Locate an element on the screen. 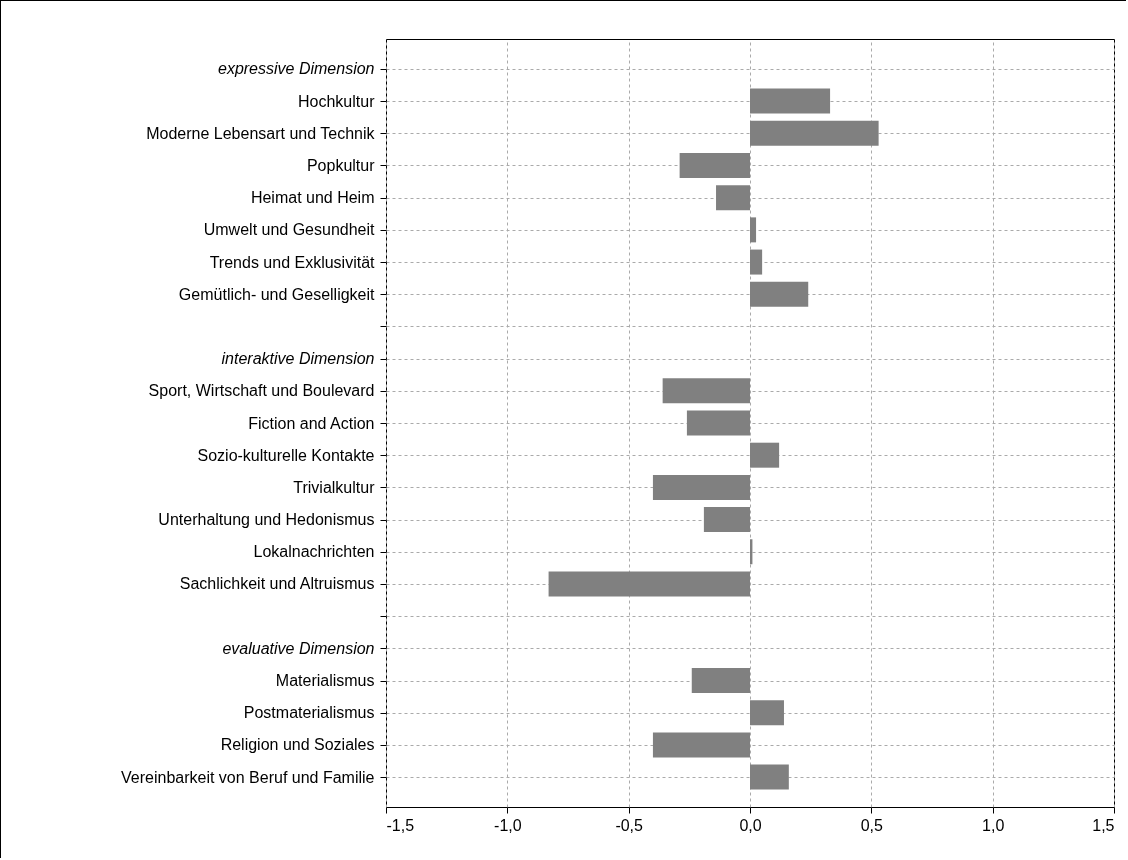 The image size is (1128, 860). y-tick-label: Fiction and Action is located at coordinates (311, 423).